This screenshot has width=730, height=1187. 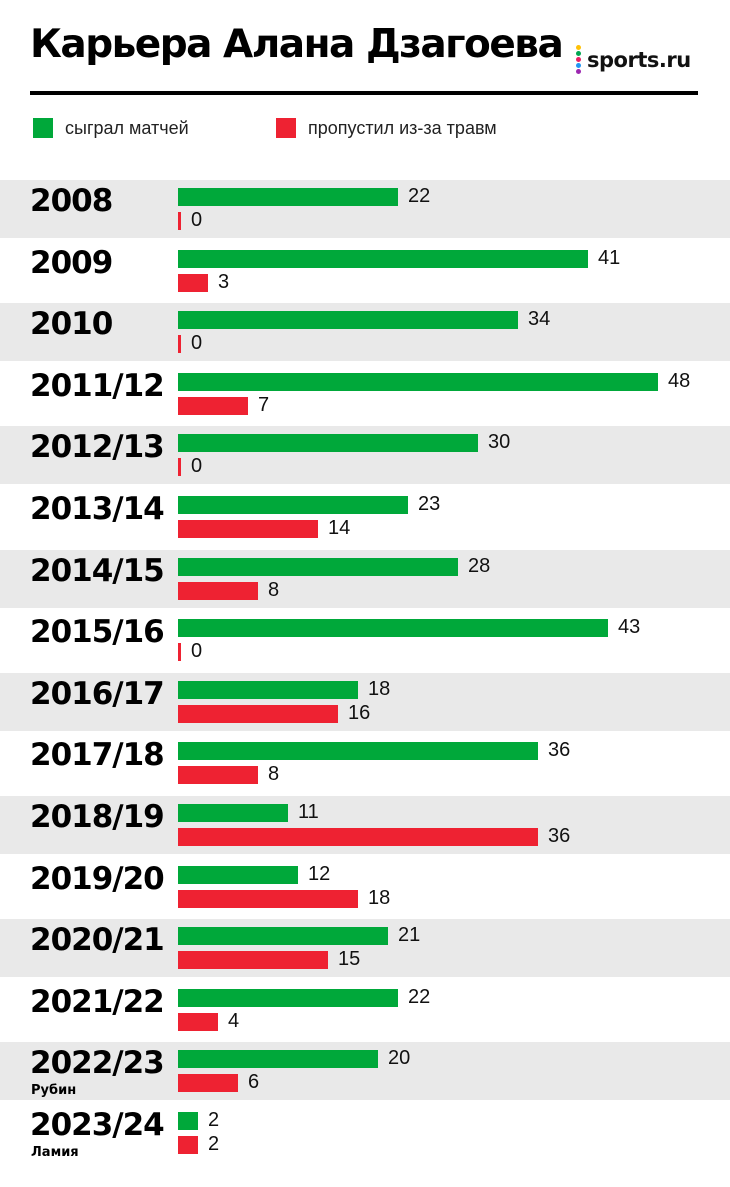 What do you see at coordinates (97, 385) in the screenshot?
I see `season-label: 2011/12` at bounding box center [97, 385].